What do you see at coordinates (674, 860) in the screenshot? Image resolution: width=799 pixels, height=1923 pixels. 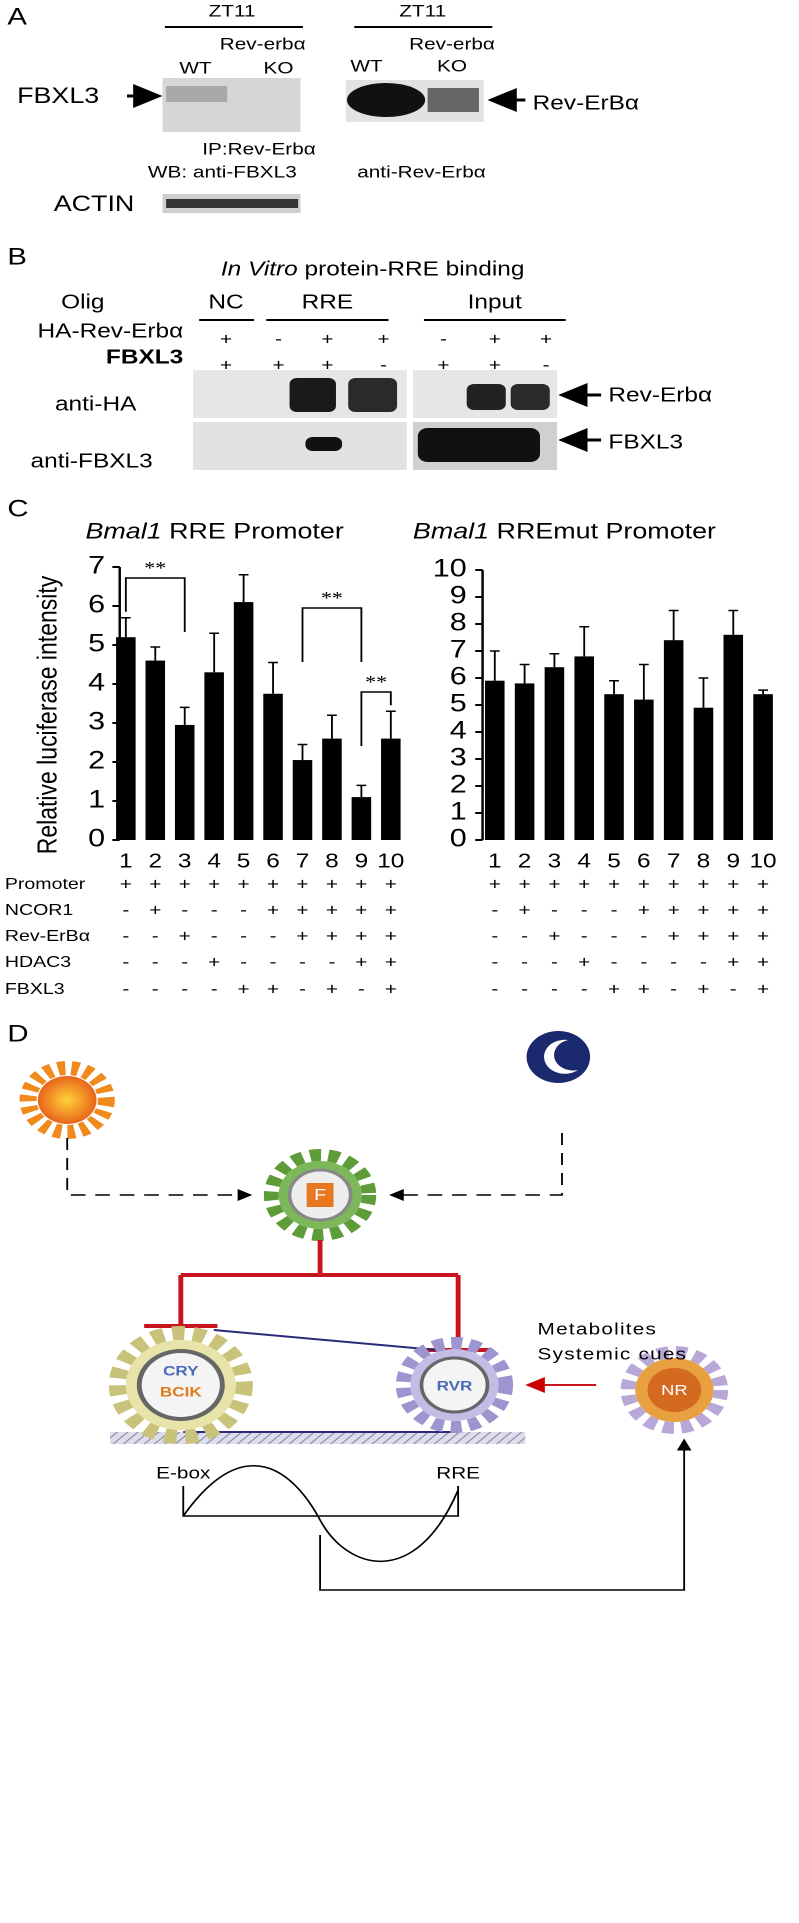 I see `x-tick-label: 7` at bounding box center [674, 860].